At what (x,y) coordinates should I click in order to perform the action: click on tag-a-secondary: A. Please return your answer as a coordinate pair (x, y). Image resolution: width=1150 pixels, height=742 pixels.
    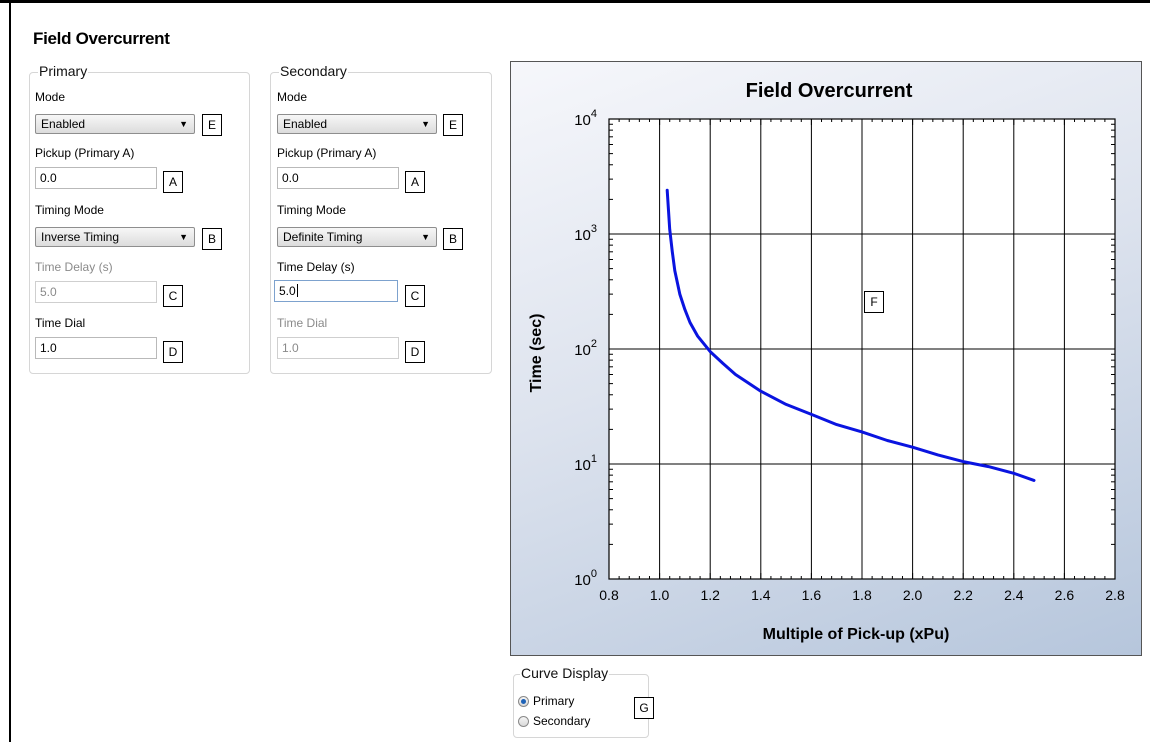
    Looking at the image, I should click on (415, 182).